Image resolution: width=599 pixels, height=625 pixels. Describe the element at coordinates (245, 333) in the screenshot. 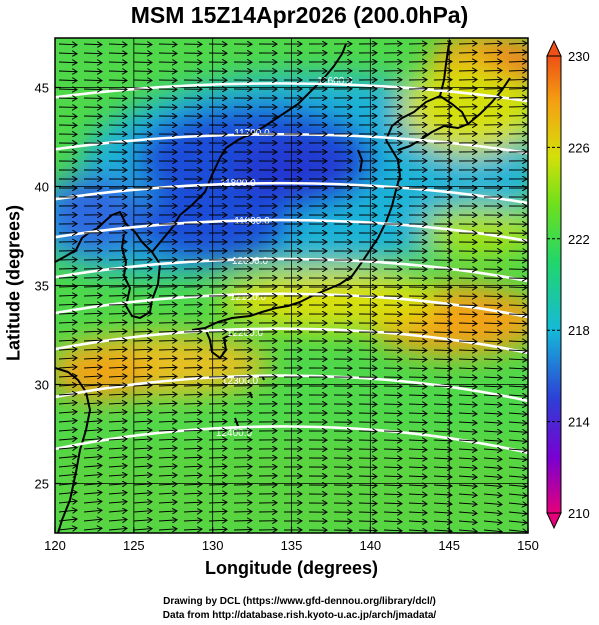

I see `height-contour-label: 12200.0` at that location.